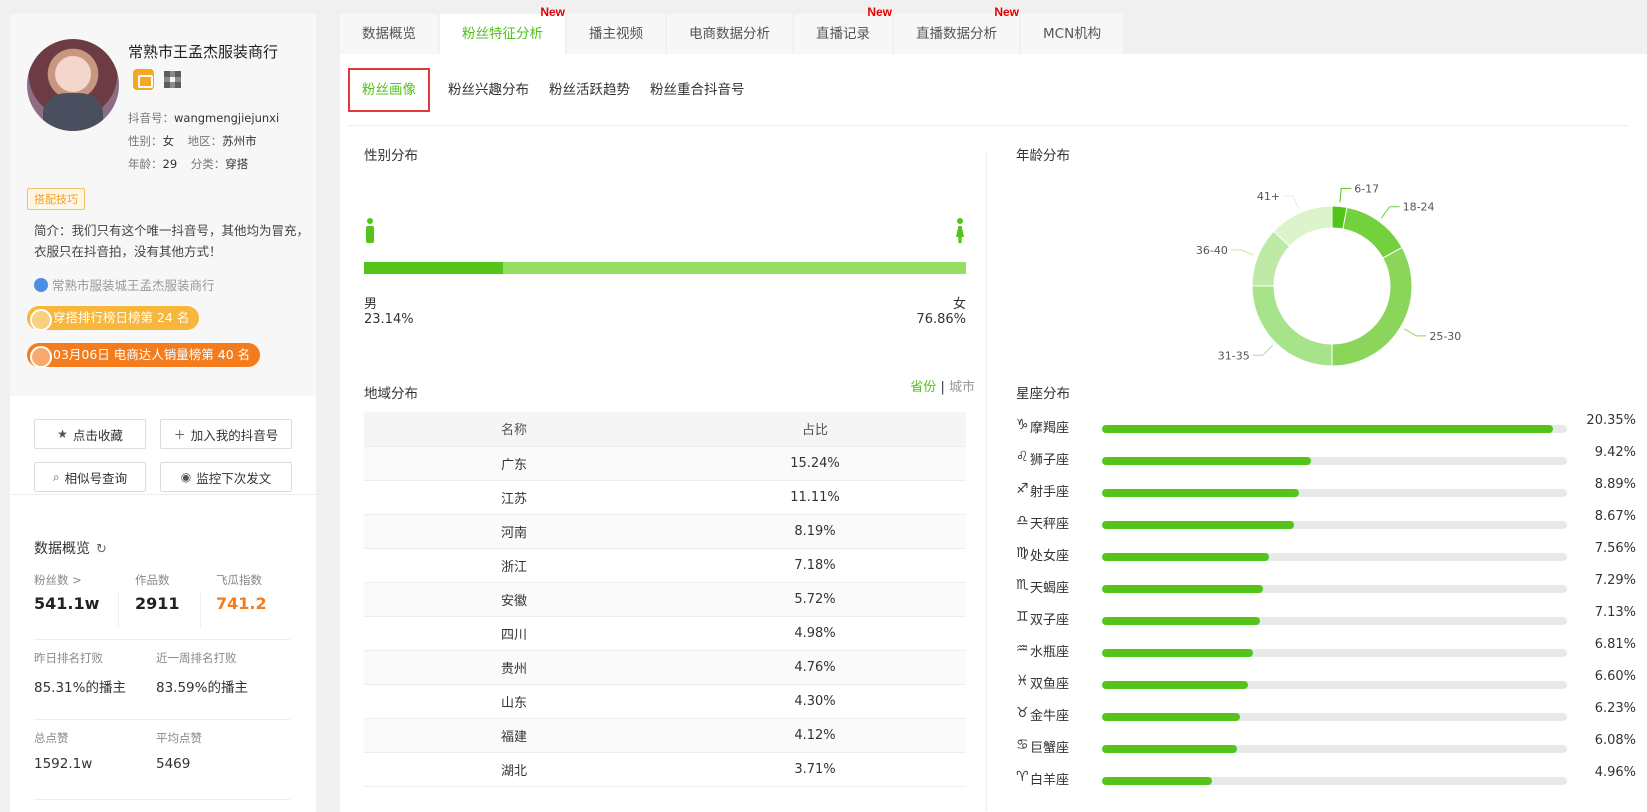  What do you see at coordinates (227, 118) in the screenshot?
I see `douyin-id: wangmengjiejunxi` at bounding box center [227, 118].